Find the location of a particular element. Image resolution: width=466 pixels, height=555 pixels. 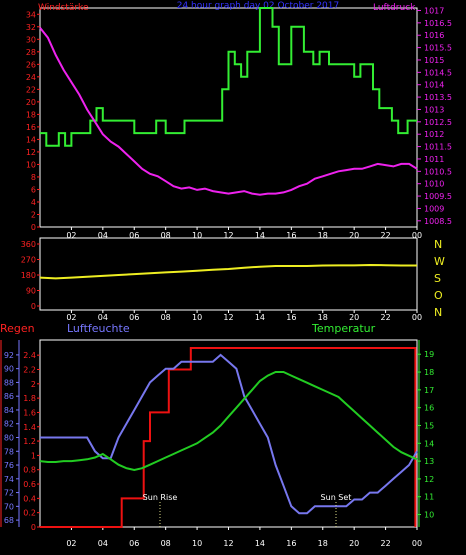

x-tick-label: 20 is located at coordinates (354, 317).